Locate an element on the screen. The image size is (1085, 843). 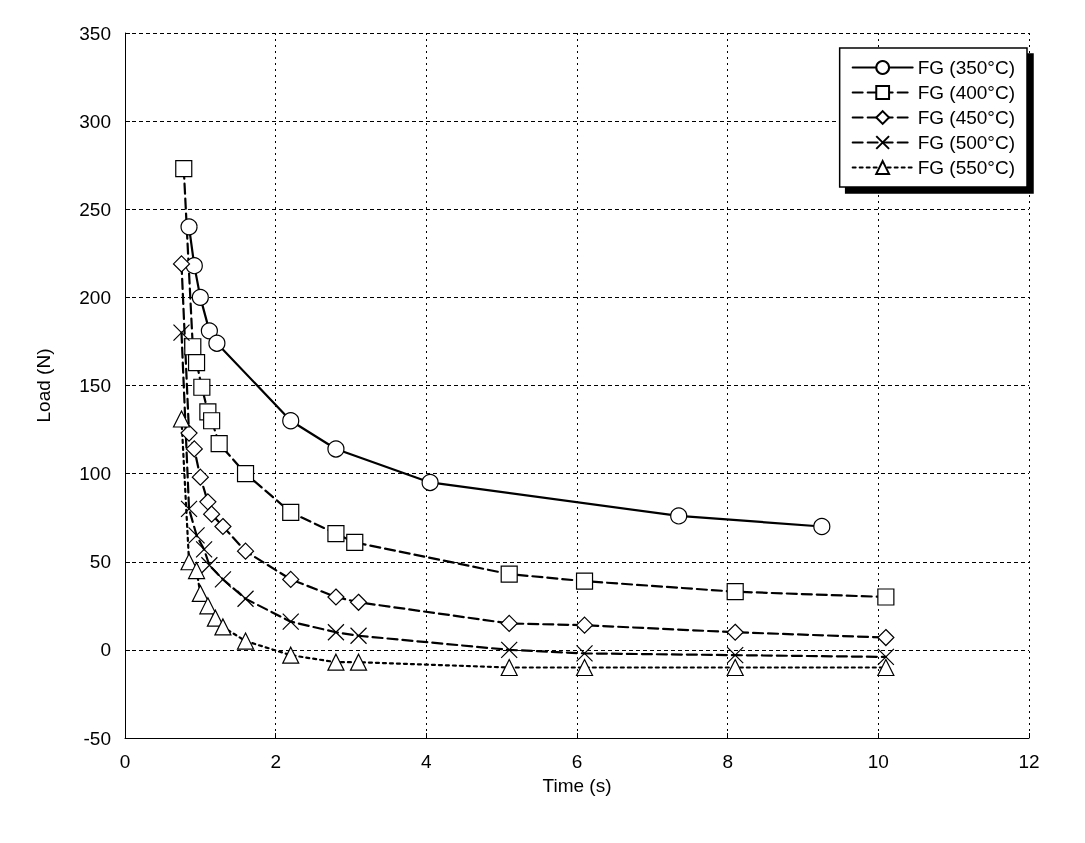
x-tick-label: 10 is located at coordinates (878, 761).